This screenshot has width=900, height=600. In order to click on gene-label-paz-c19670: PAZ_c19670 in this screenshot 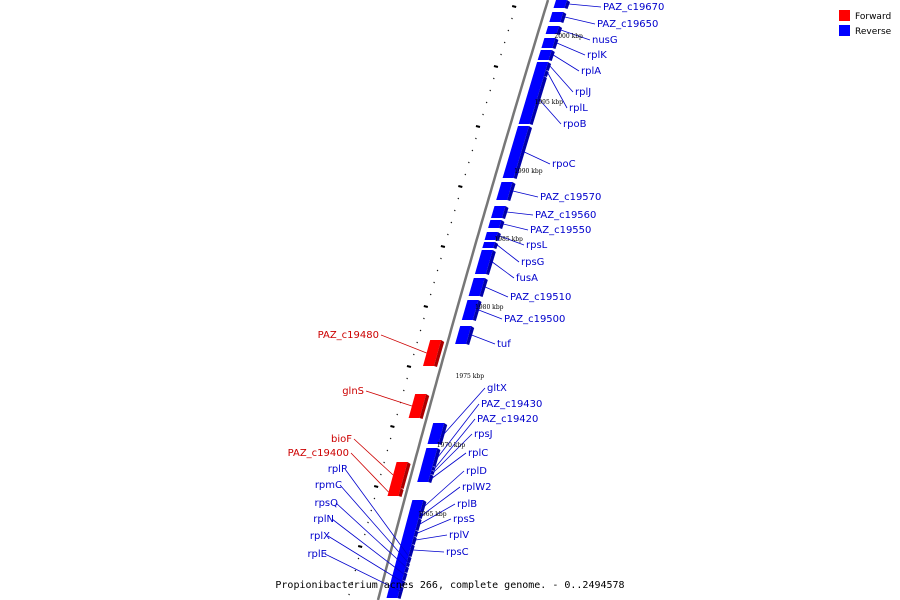, I will do `click(633, 7)`.